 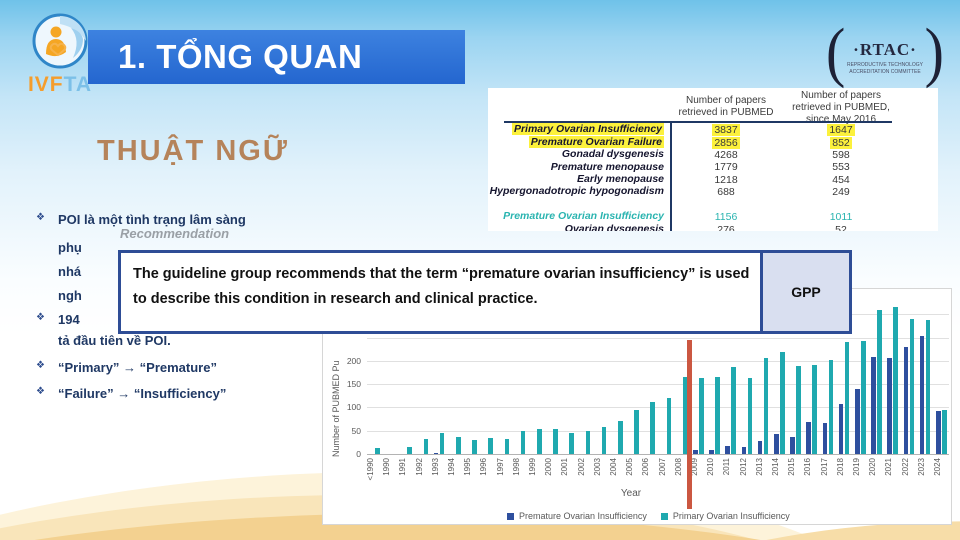 What do you see at coordinates (792, 445) in the screenshot?
I see `bar-premature-2015` at bounding box center [792, 445].